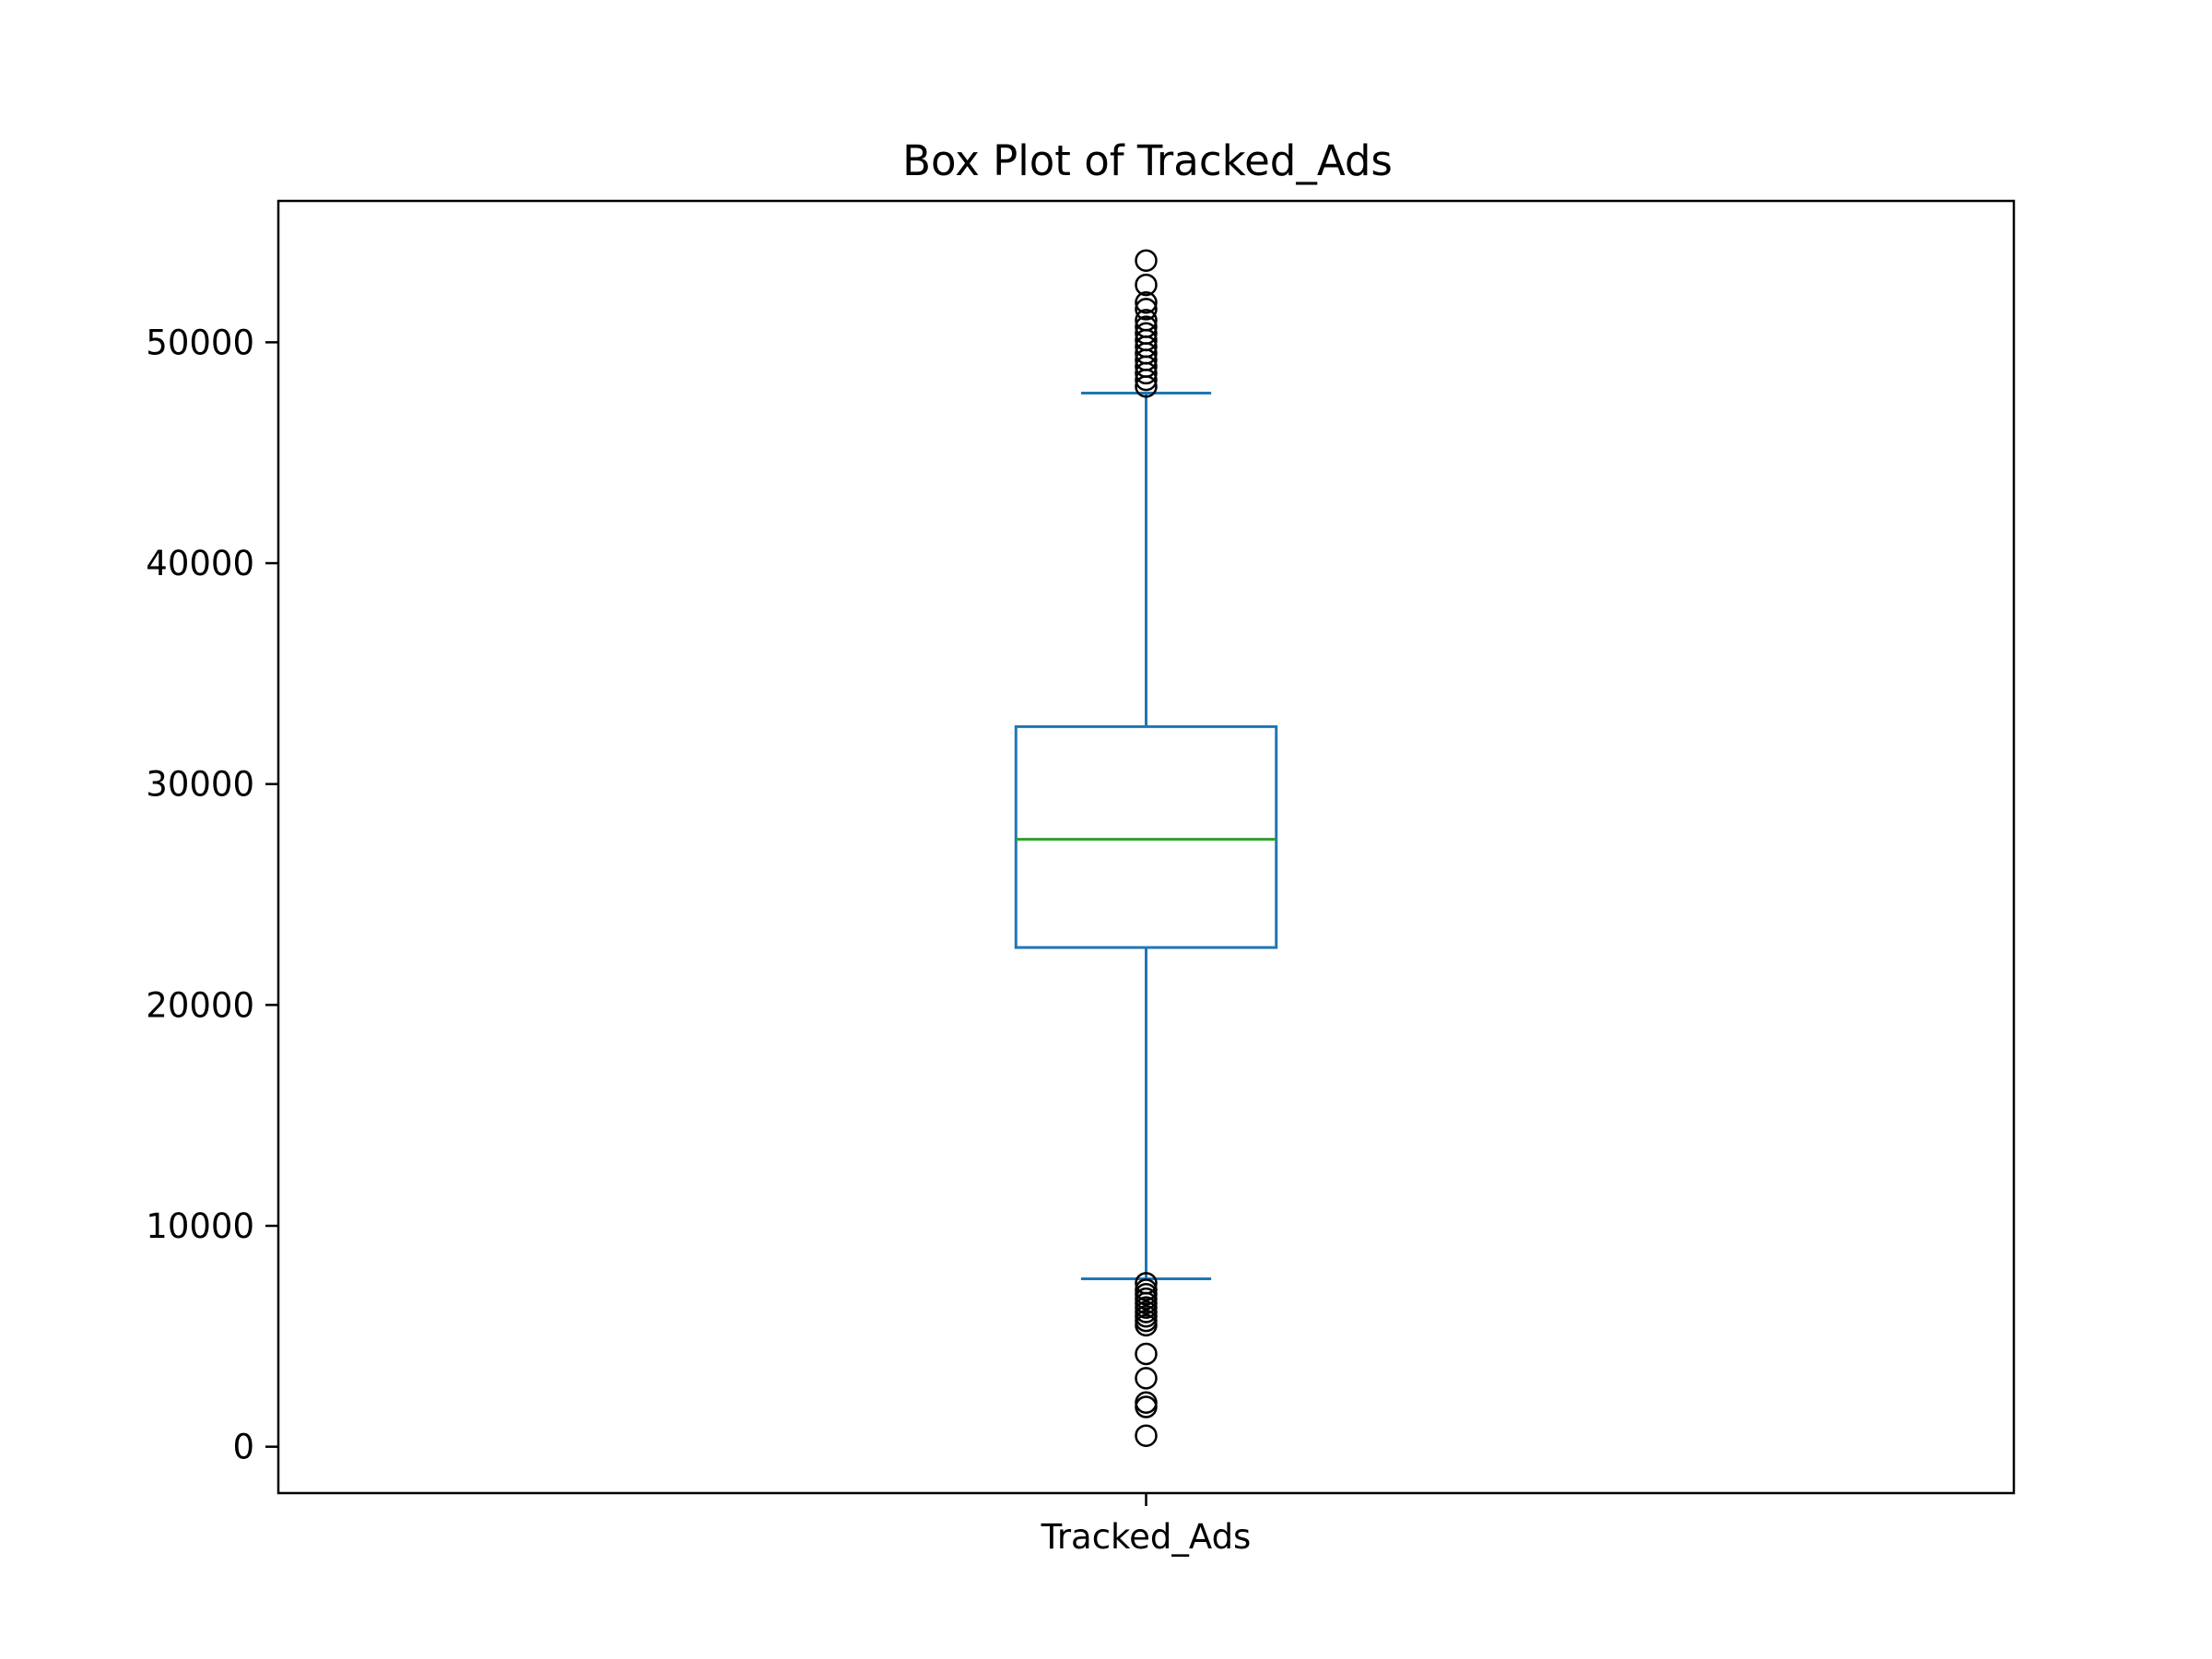 The image size is (2212, 1659). What do you see at coordinates (200, 785) in the screenshot?
I see `y-tick-label: 30000` at bounding box center [200, 785].